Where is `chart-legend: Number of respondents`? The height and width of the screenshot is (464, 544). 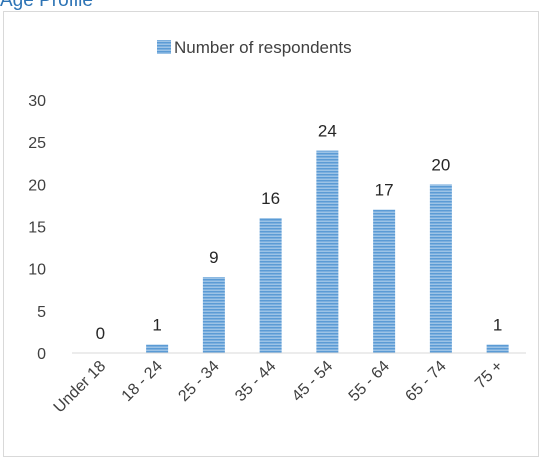
chart-legend: Number of respondents is located at coordinates (254, 47).